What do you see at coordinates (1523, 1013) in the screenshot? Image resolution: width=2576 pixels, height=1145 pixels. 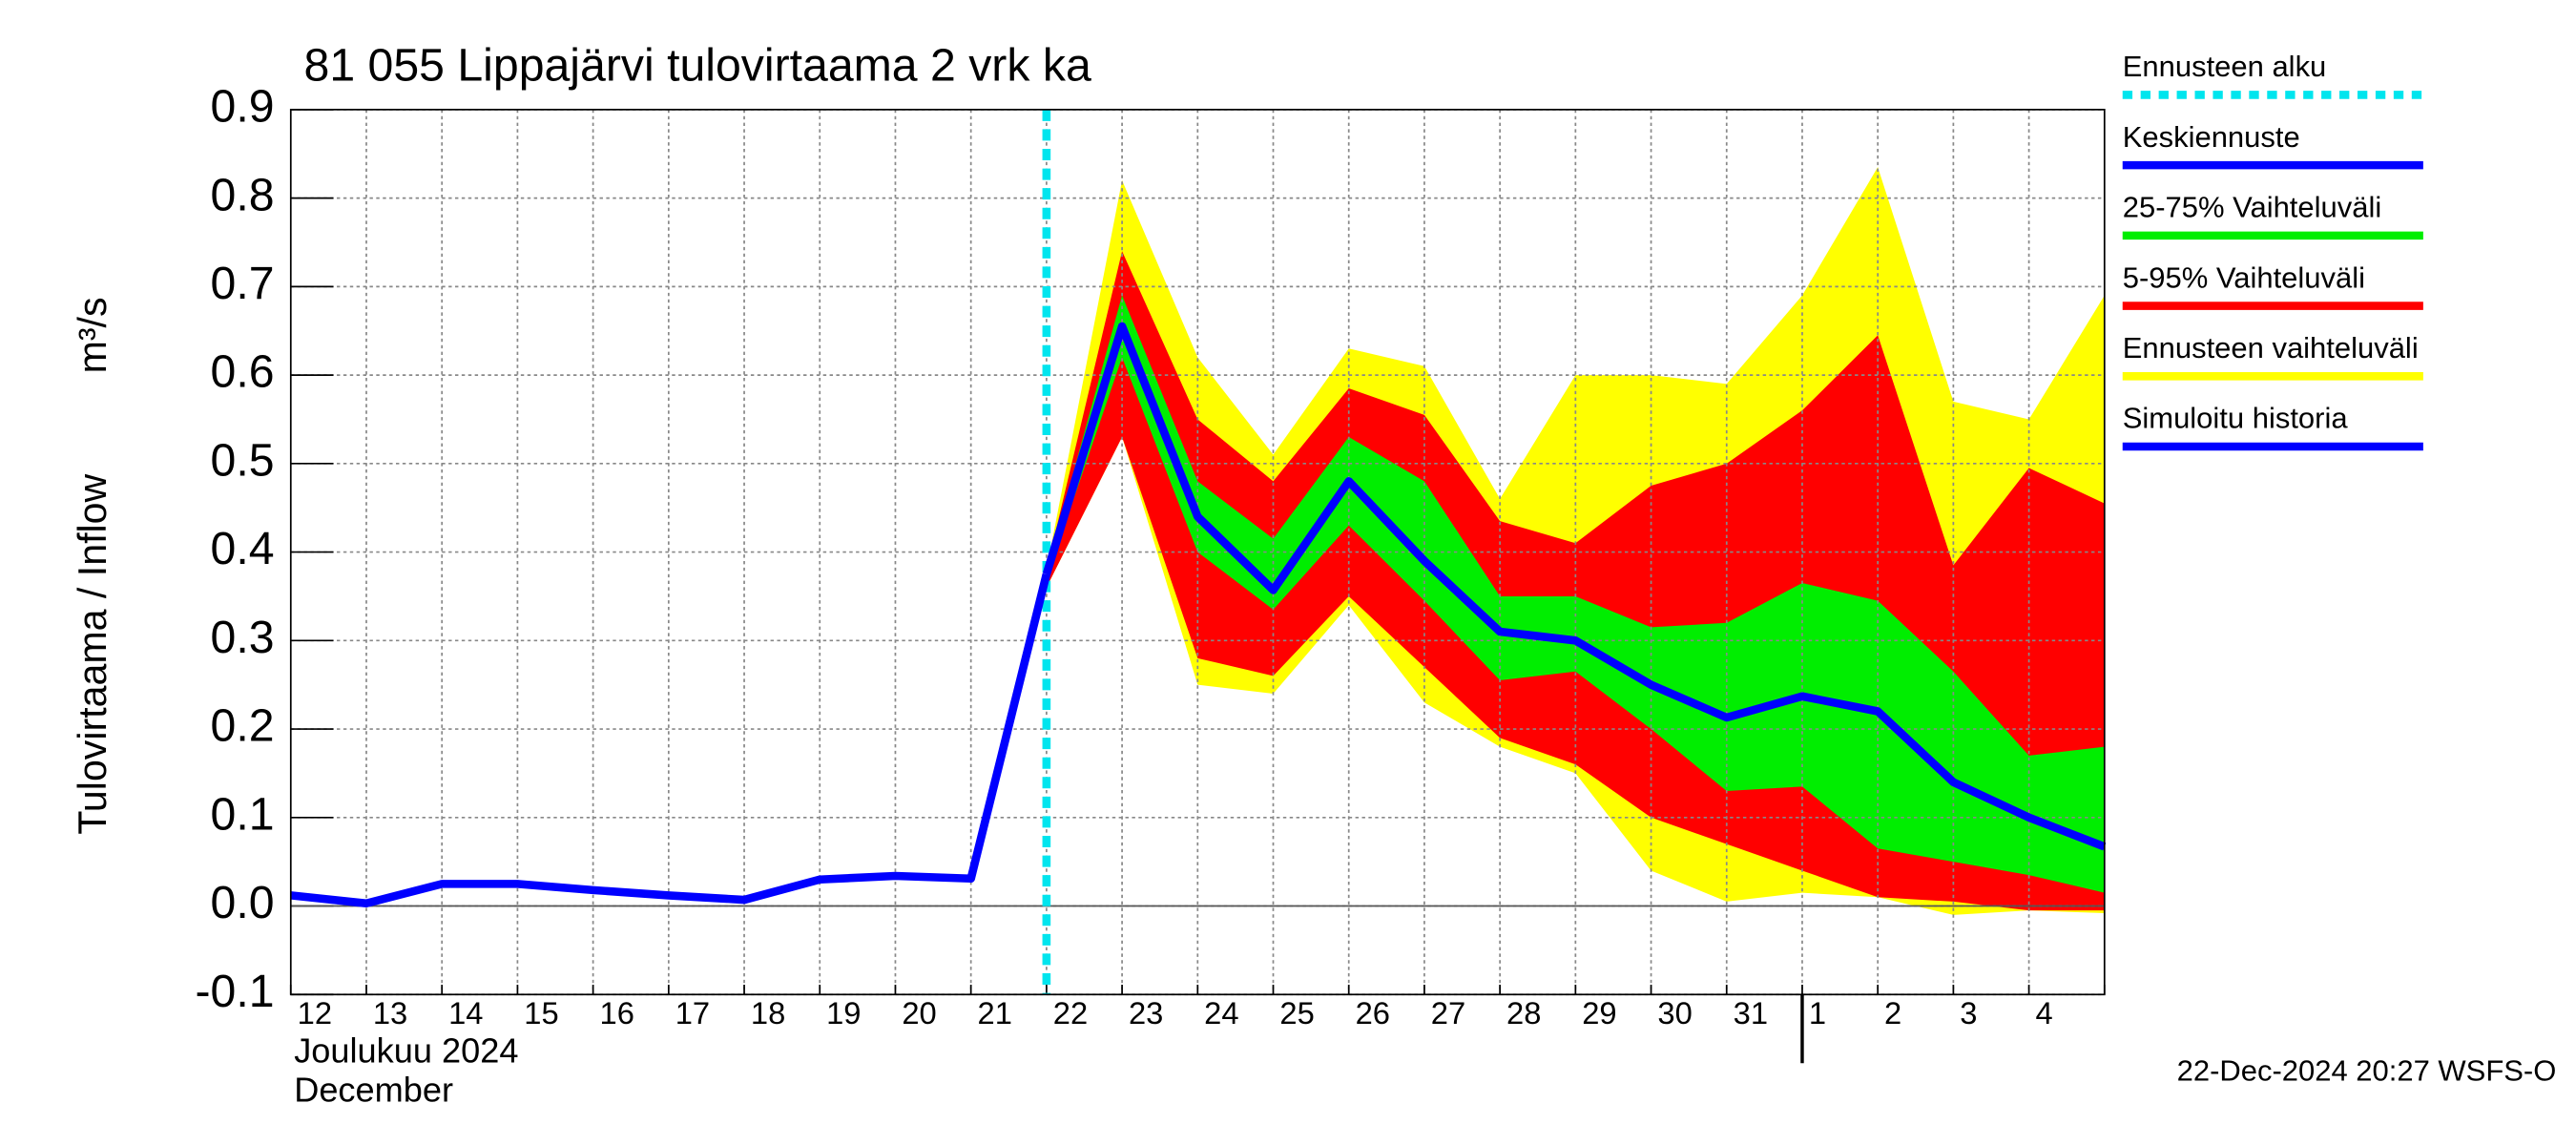 I see `x-tick-label: 28` at bounding box center [1523, 1013].